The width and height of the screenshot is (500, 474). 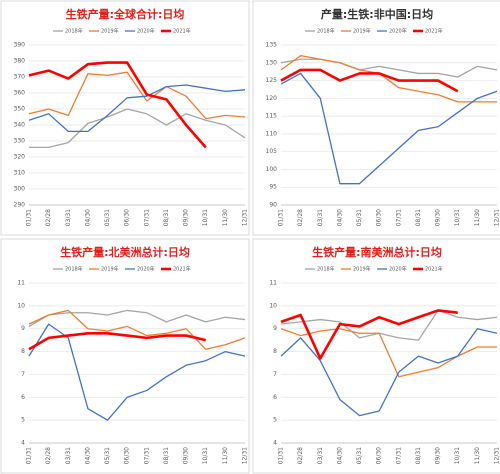 What do you see at coordinates (20, 45) in the screenshot?
I see `y-tick-label: 390` at bounding box center [20, 45].